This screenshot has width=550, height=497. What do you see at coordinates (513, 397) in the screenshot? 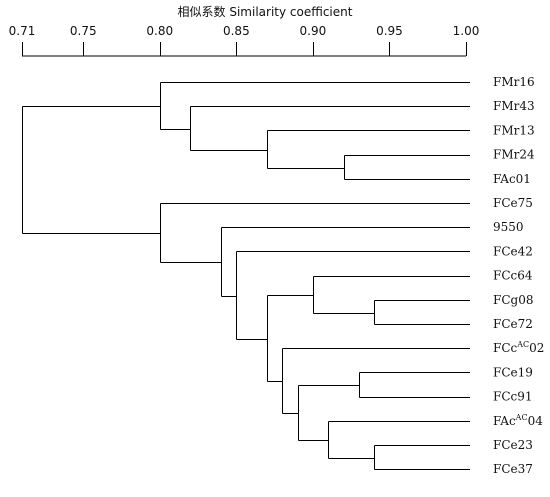
I see `leaf-label: FCc91` at bounding box center [513, 397].